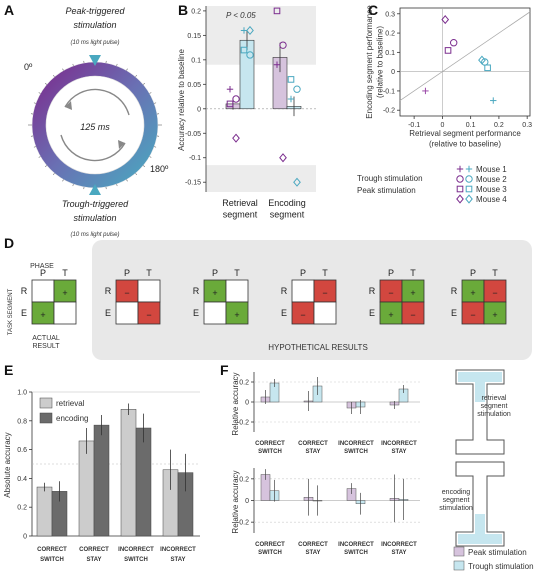  What do you see at coordinates (43, 291) in the screenshot?
I see `d-actual-cell` at bounding box center [43, 291].